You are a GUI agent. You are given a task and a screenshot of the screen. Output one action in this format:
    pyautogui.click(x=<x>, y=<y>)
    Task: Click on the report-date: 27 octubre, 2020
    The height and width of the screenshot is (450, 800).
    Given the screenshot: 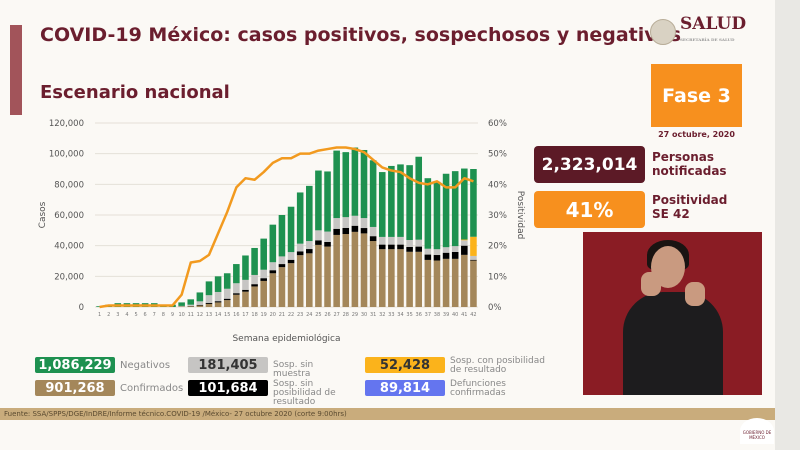 What is the action you would take?
    pyautogui.click(x=696, y=134)
    